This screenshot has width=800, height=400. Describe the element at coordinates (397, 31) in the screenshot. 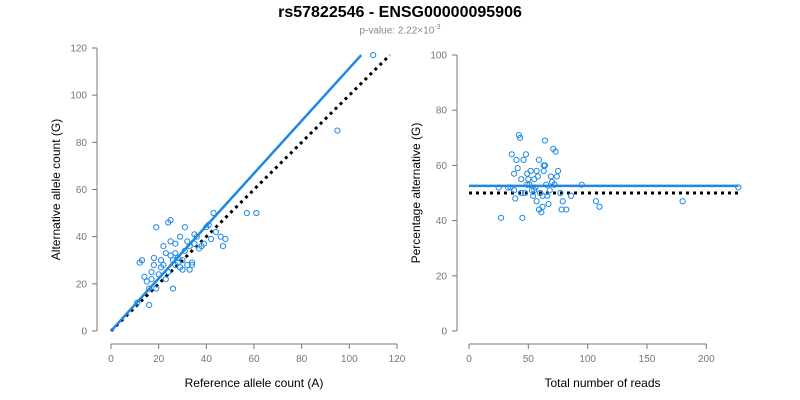

I see `pvalue-text: p-value: 2.22×10` at that location.